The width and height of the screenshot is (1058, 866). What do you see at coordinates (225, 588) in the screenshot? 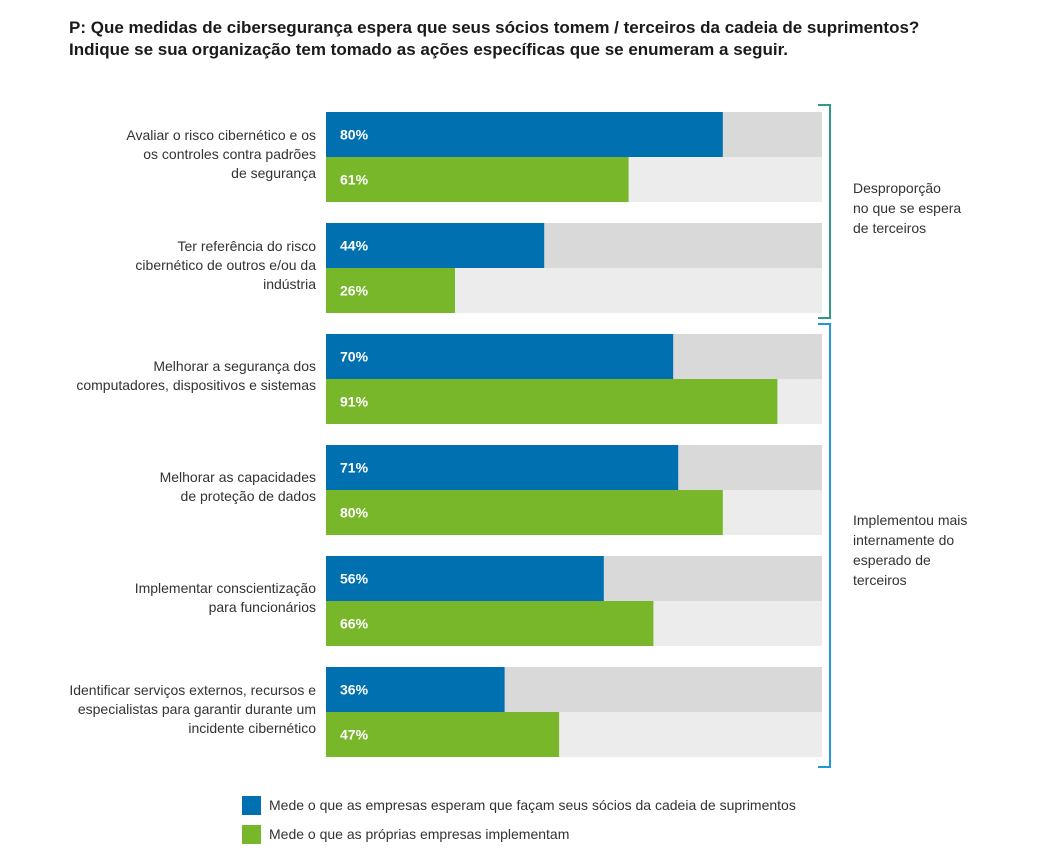
I see `category-label-line: Implementar conscientização` at bounding box center [225, 588].